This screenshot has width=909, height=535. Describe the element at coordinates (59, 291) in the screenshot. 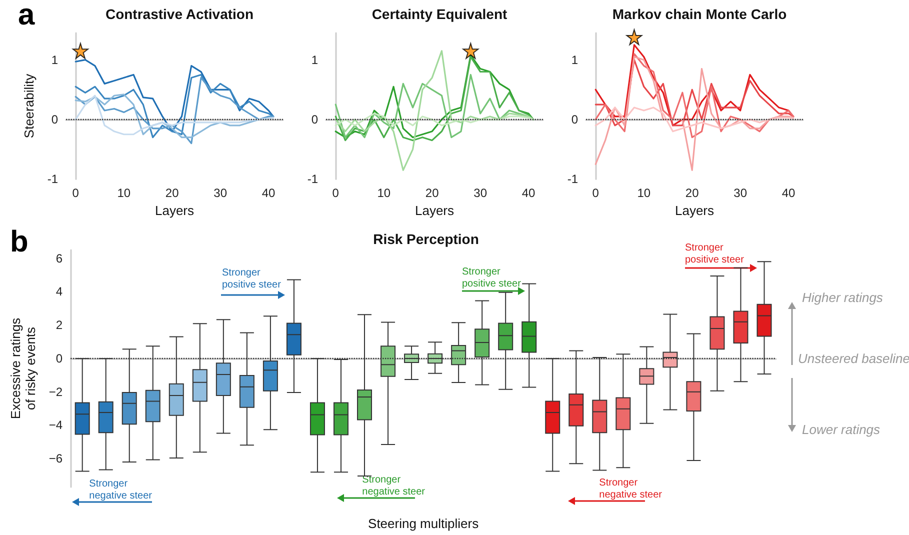

I see `y-tick-label: 4` at that location.